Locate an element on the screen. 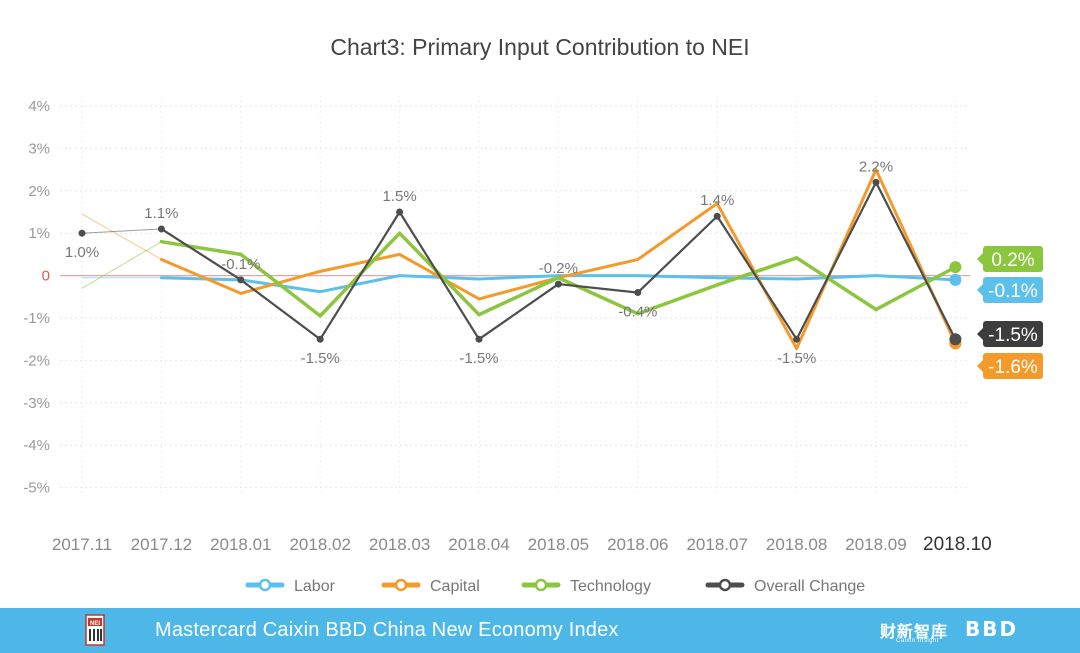  data-label-2018-09: 2.2% is located at coordinates (876, 166).